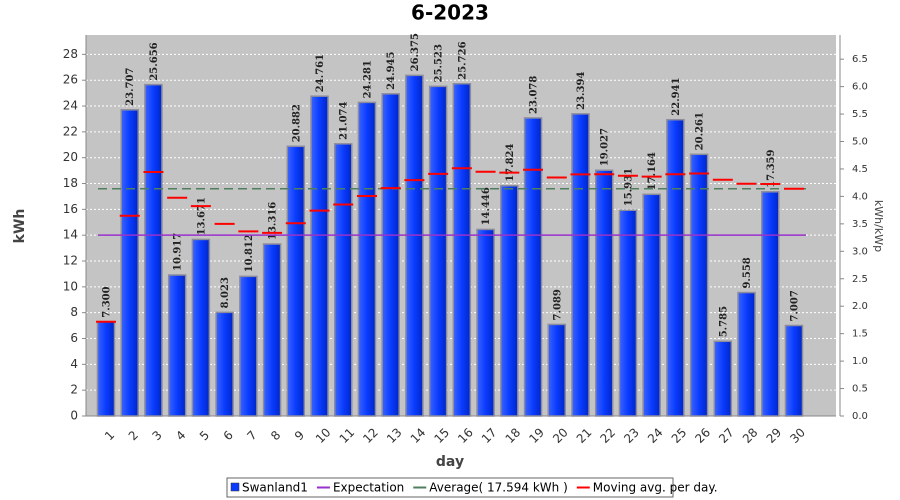 This screenshot has width=900, height=500. Describe the element at coordinates (750, 435) in the screenshot. I see `x-tick-label: 28` at that location.